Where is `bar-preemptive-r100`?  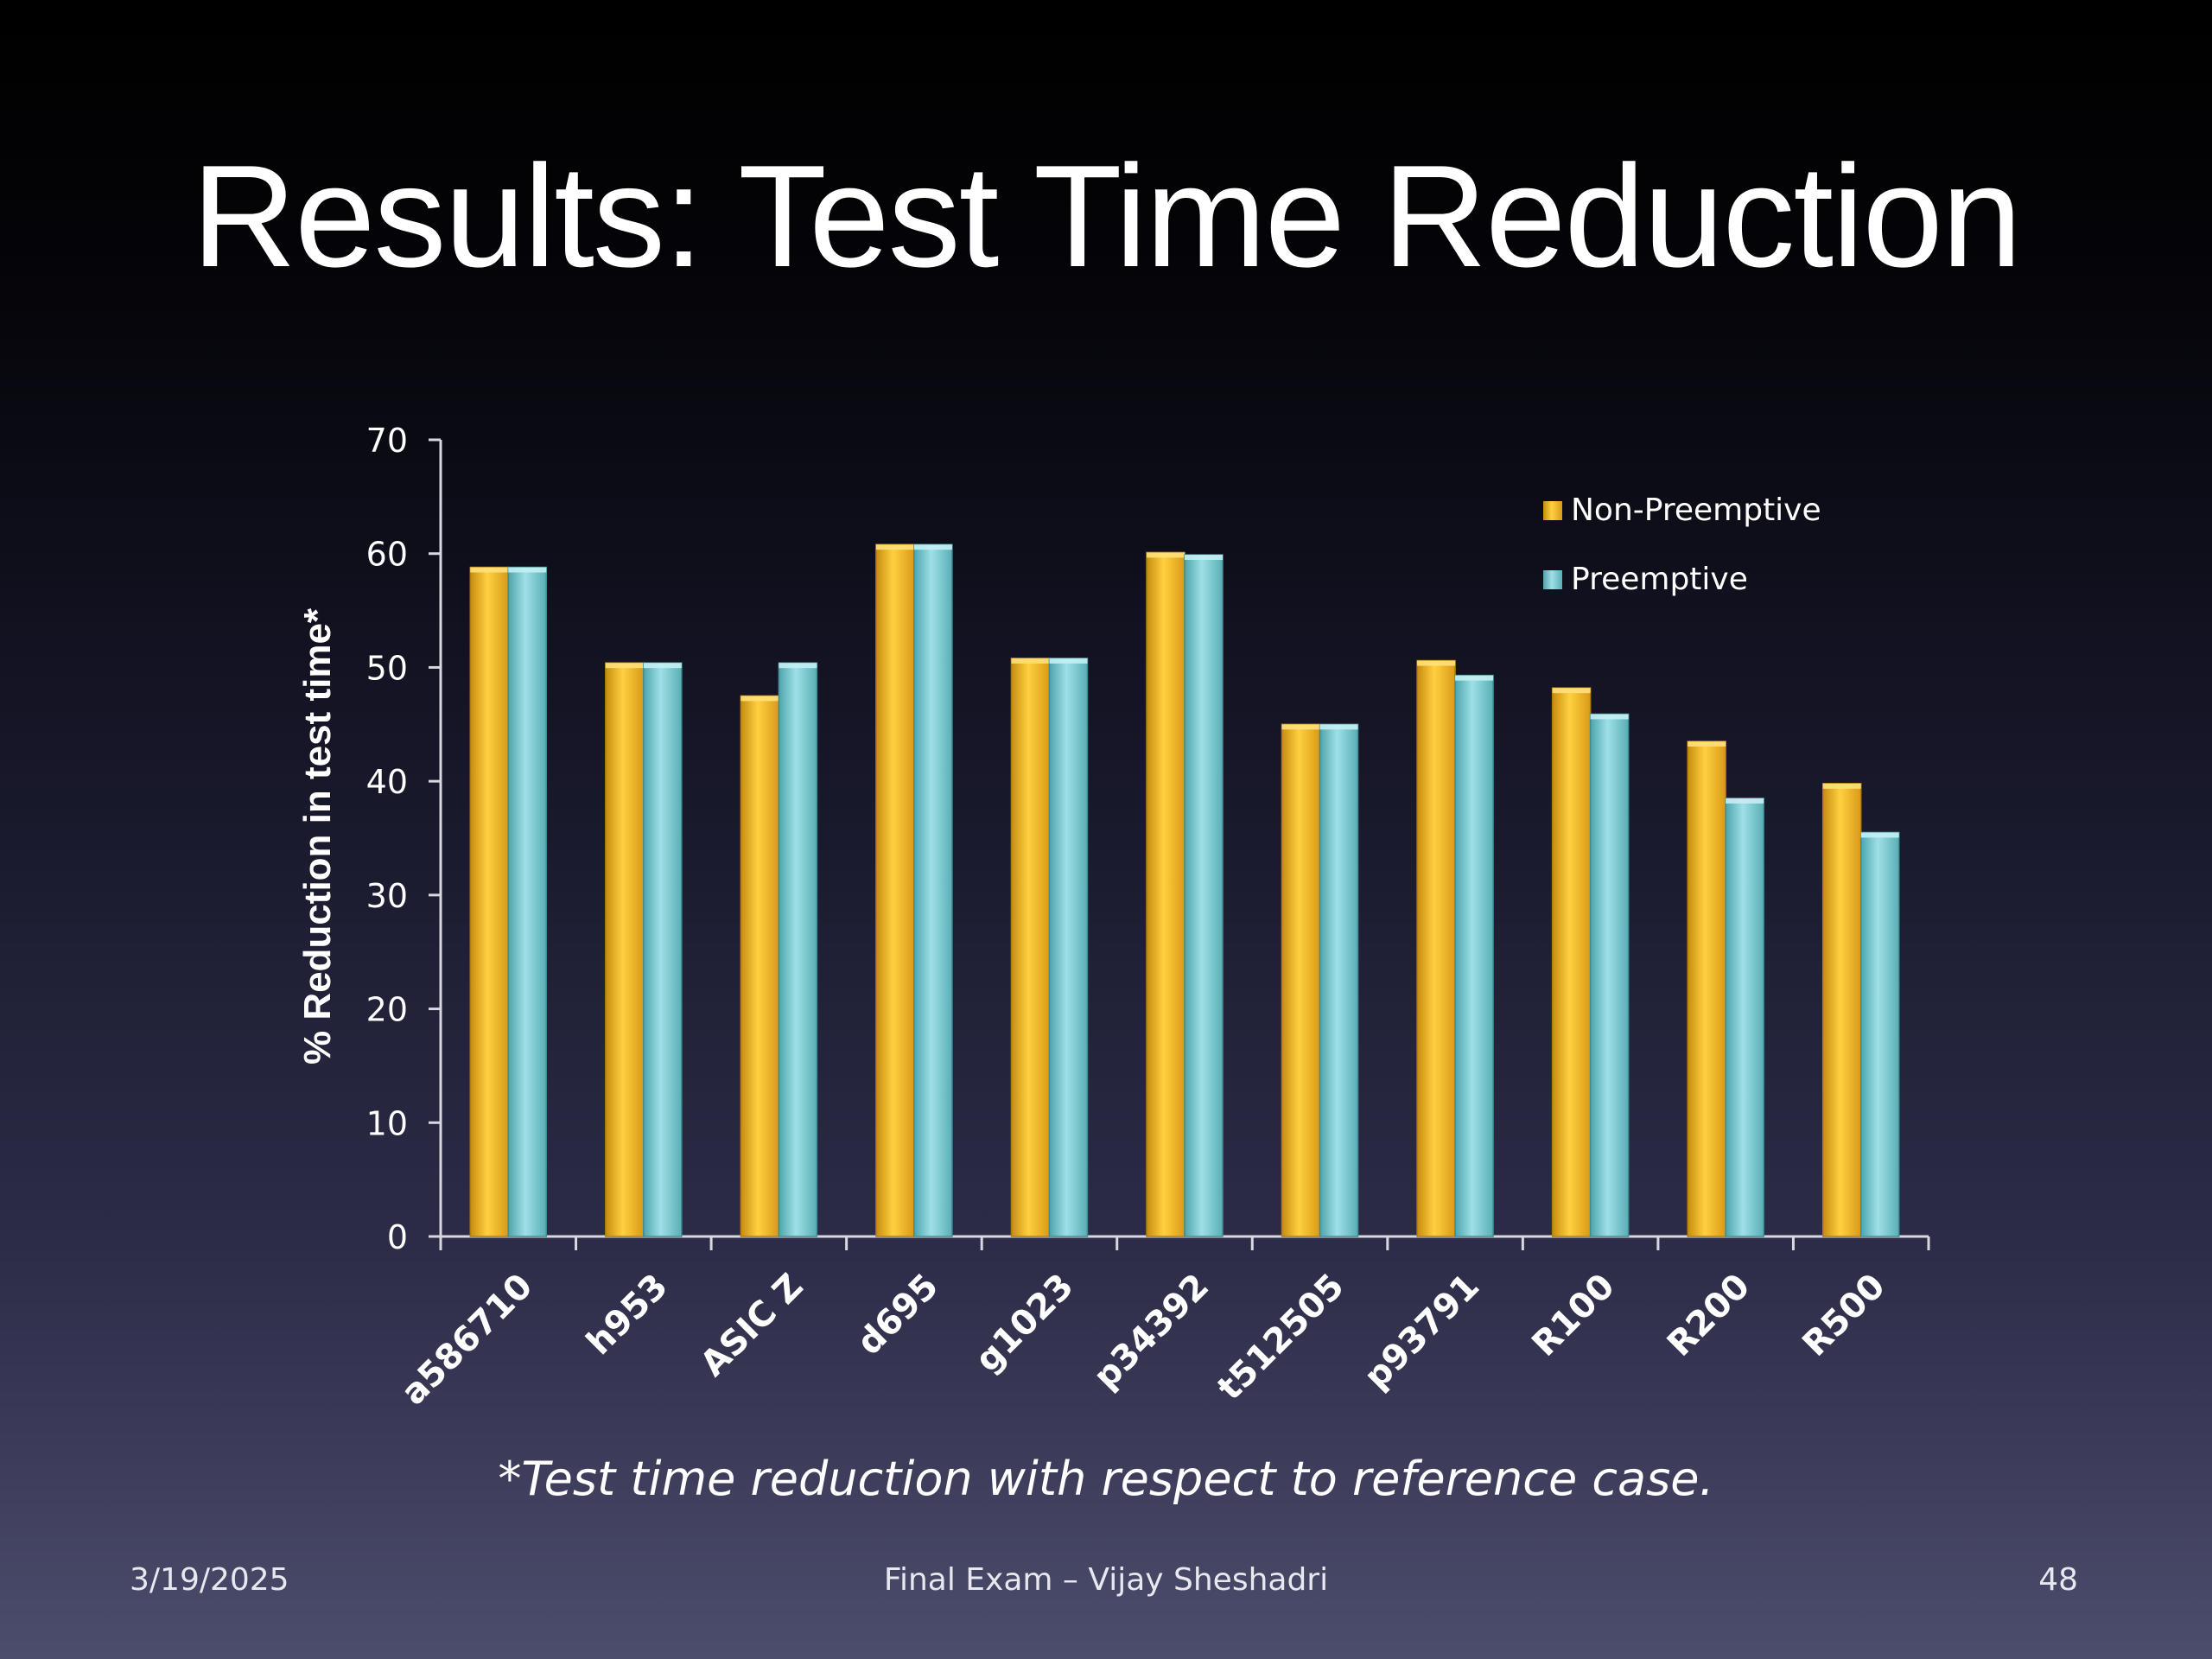 bar-preemptive-r100 is located at coordinates (1609, 975).